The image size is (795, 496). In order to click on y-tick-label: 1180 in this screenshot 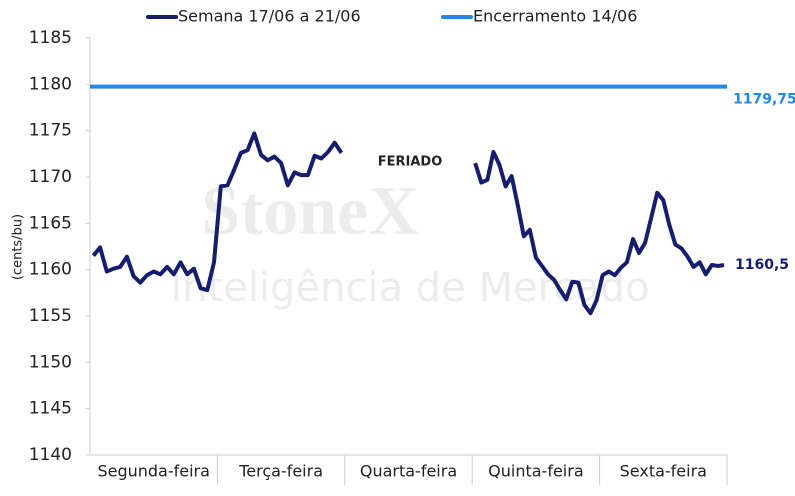, I will do `click(50, 84)`.